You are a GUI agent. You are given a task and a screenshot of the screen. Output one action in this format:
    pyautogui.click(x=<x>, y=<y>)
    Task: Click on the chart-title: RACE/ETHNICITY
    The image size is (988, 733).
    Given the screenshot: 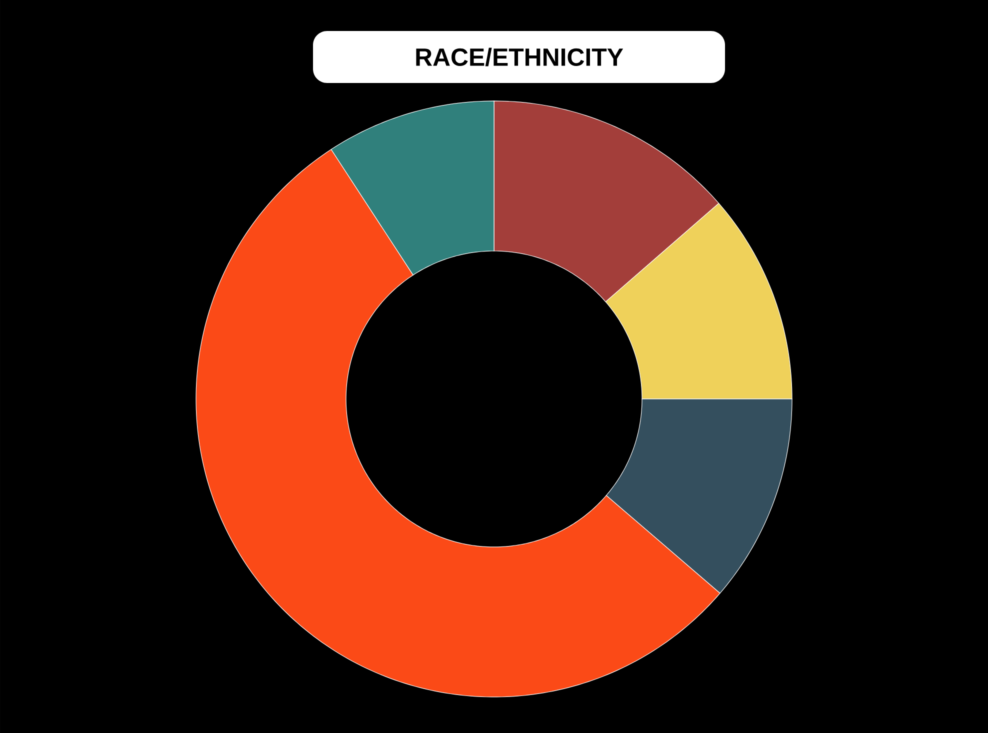 What is the action you would take?
    pyautogui.click(x=520, y=57)
    